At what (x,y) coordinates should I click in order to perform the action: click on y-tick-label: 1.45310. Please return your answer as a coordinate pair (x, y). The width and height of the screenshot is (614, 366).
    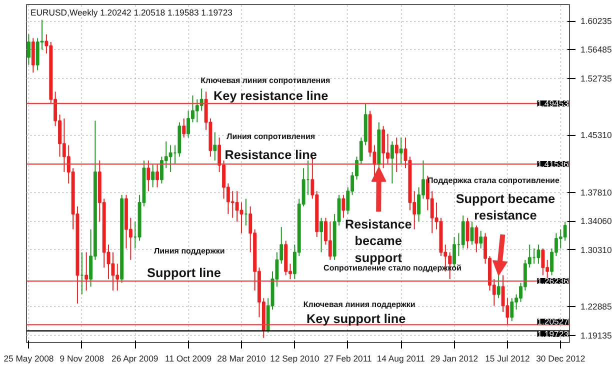
    Looking at the image, I should click on (596, 135).